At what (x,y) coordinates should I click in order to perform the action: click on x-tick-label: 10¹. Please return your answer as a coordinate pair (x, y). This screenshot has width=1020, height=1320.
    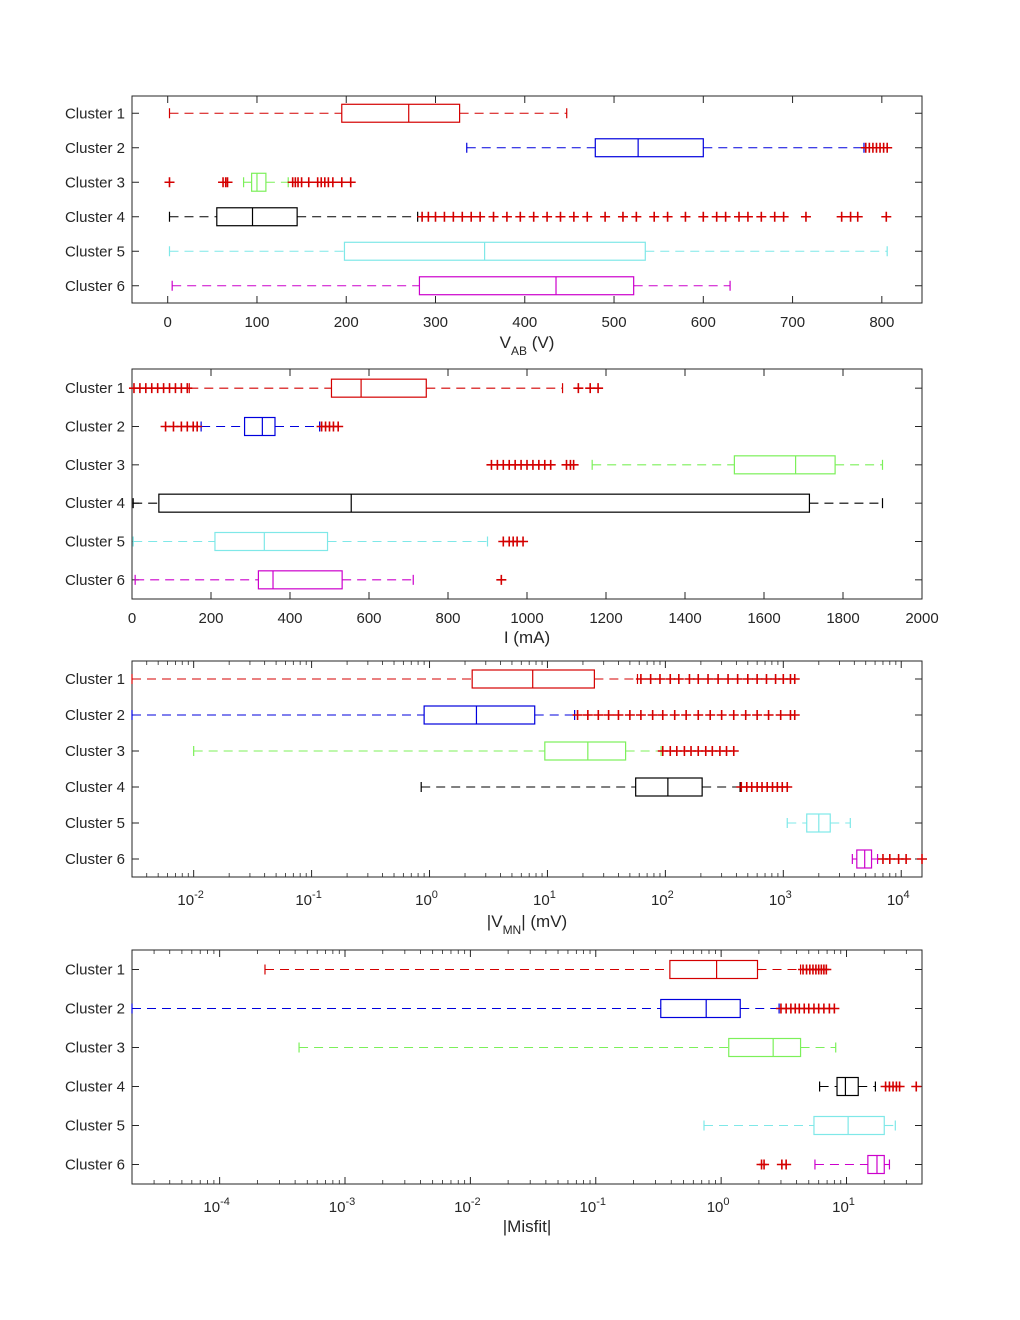
    Looking at the image, I should click on (544, 899).